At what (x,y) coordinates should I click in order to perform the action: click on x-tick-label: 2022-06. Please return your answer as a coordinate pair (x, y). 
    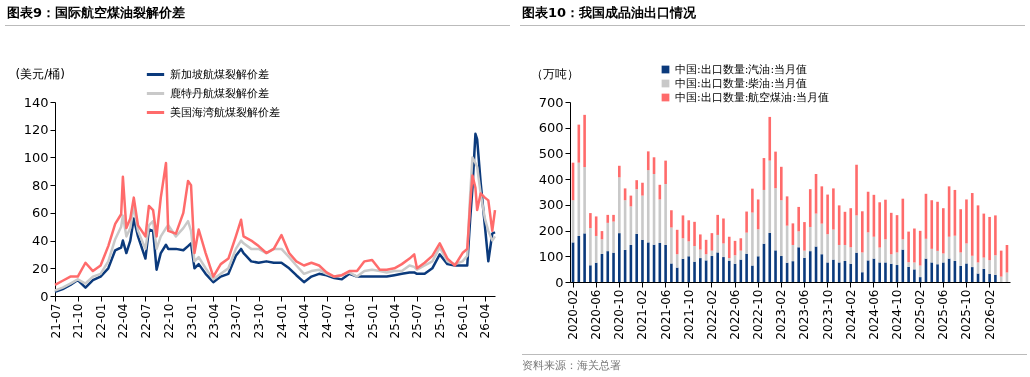
    Looking at the image, I should click on (735, 314).